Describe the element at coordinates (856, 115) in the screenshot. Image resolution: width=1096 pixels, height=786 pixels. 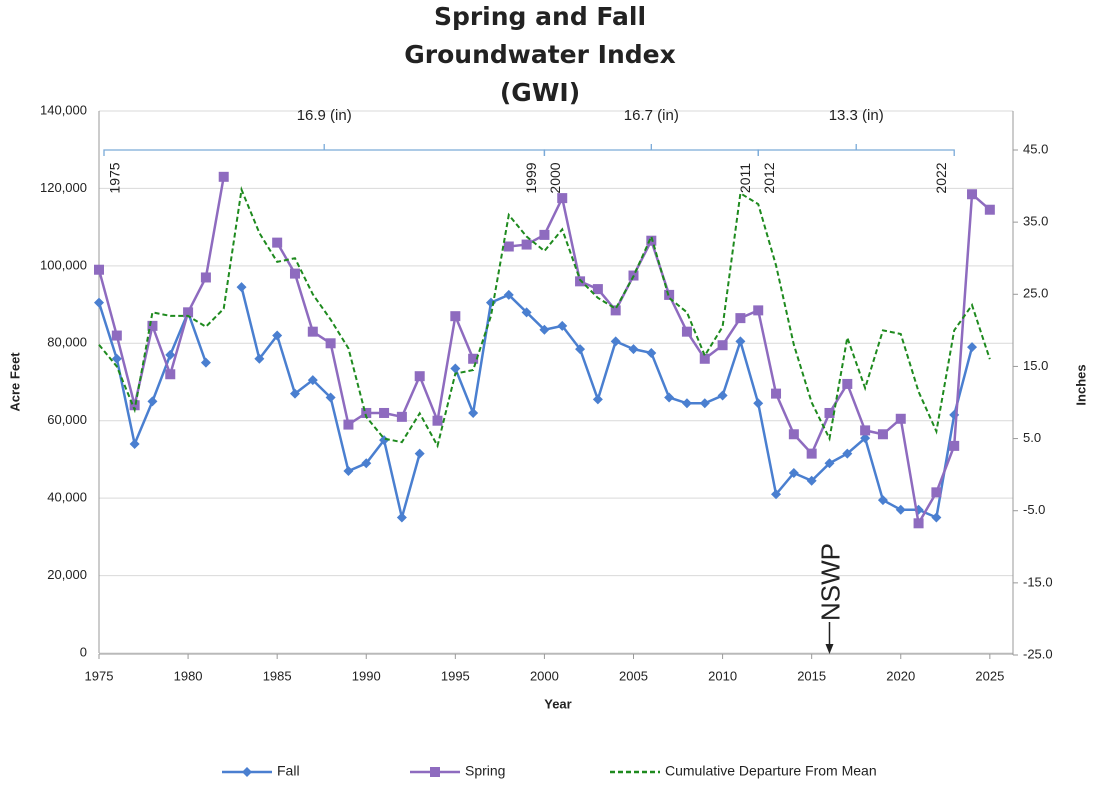
I see `period-label: 13.3 (in)` at that location.